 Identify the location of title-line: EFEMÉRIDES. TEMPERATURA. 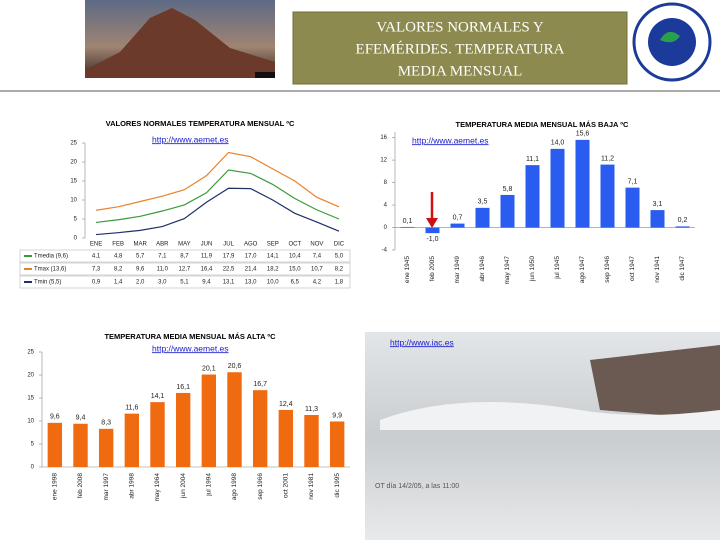
(460, 48).